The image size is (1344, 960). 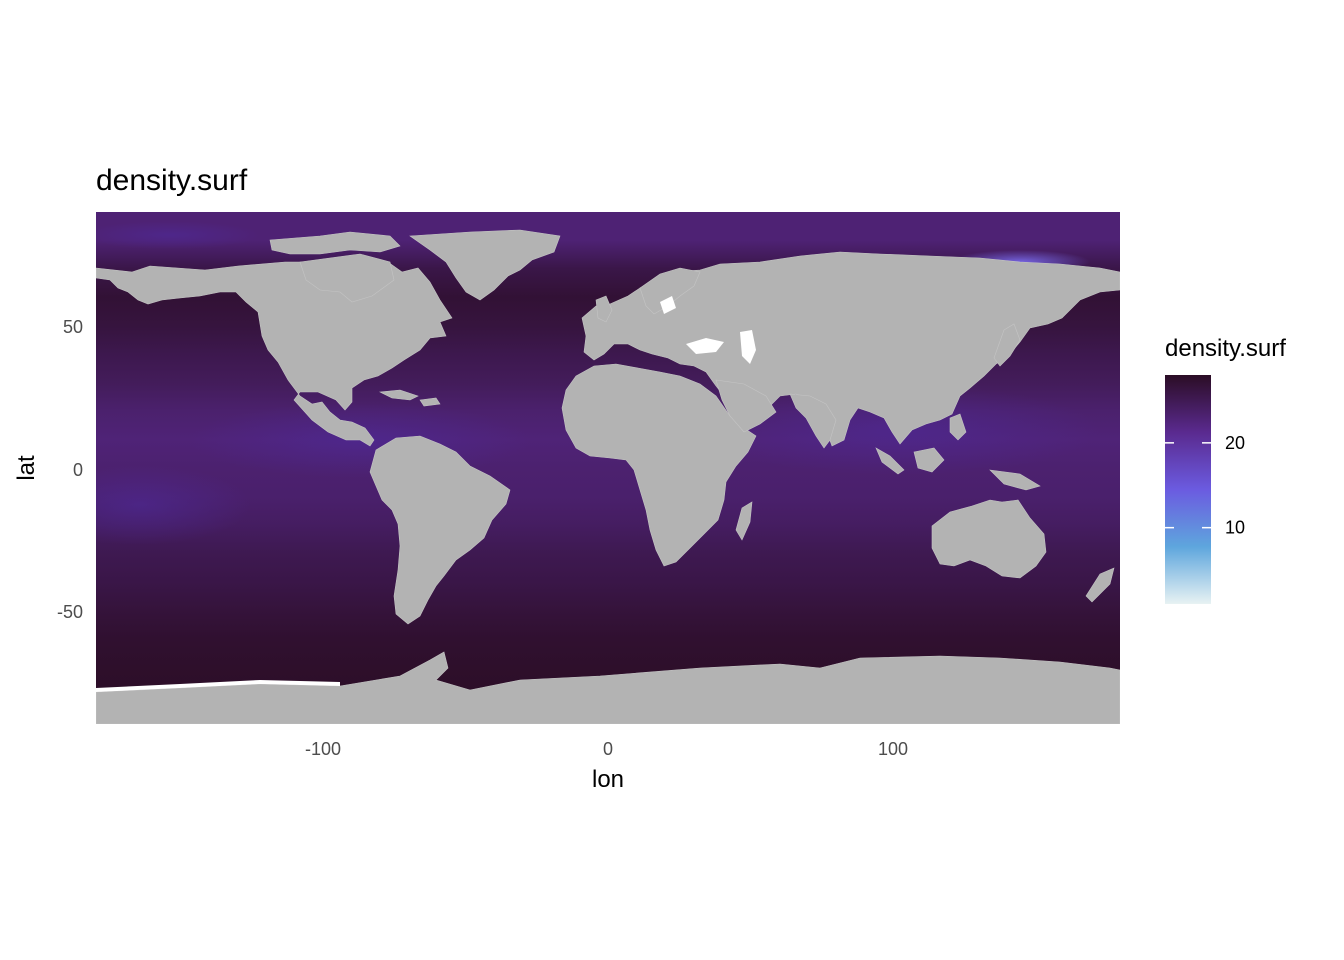 What do you see at coordinates (659, 465) in the screenshot?
I see `land-africa` at bounding box center [659, 465].